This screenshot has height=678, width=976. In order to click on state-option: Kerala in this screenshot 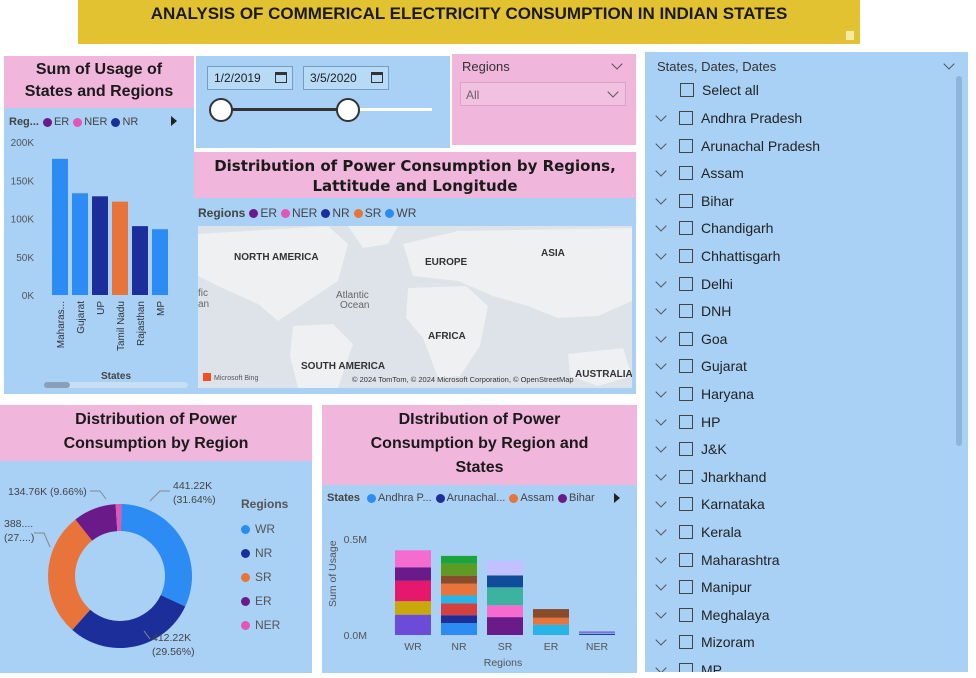, I will do `click(698, 532)`.